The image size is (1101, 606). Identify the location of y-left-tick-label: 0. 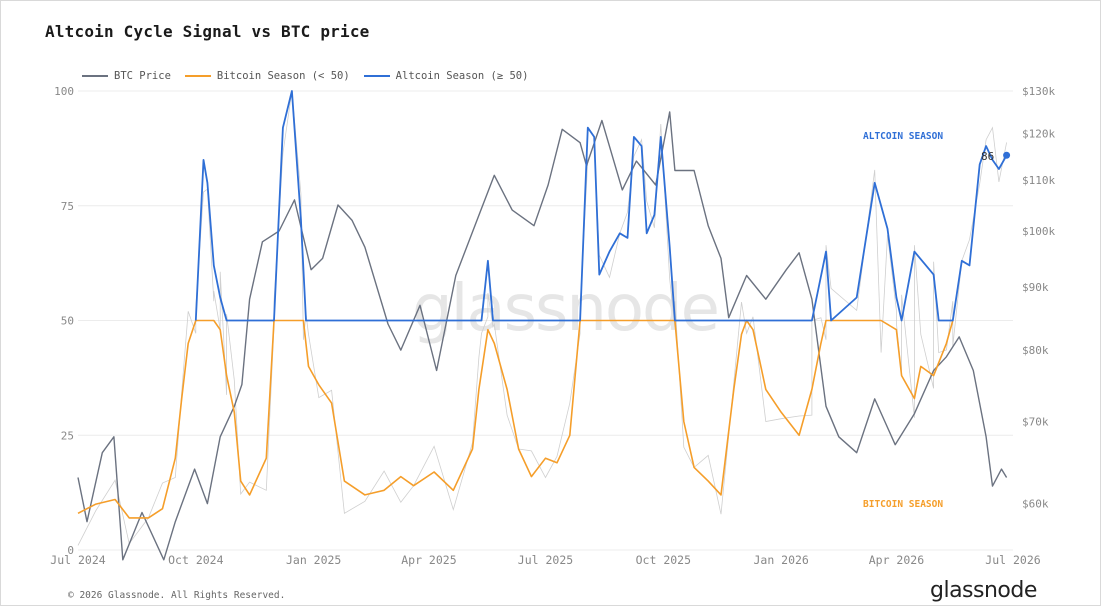
(70, 550).